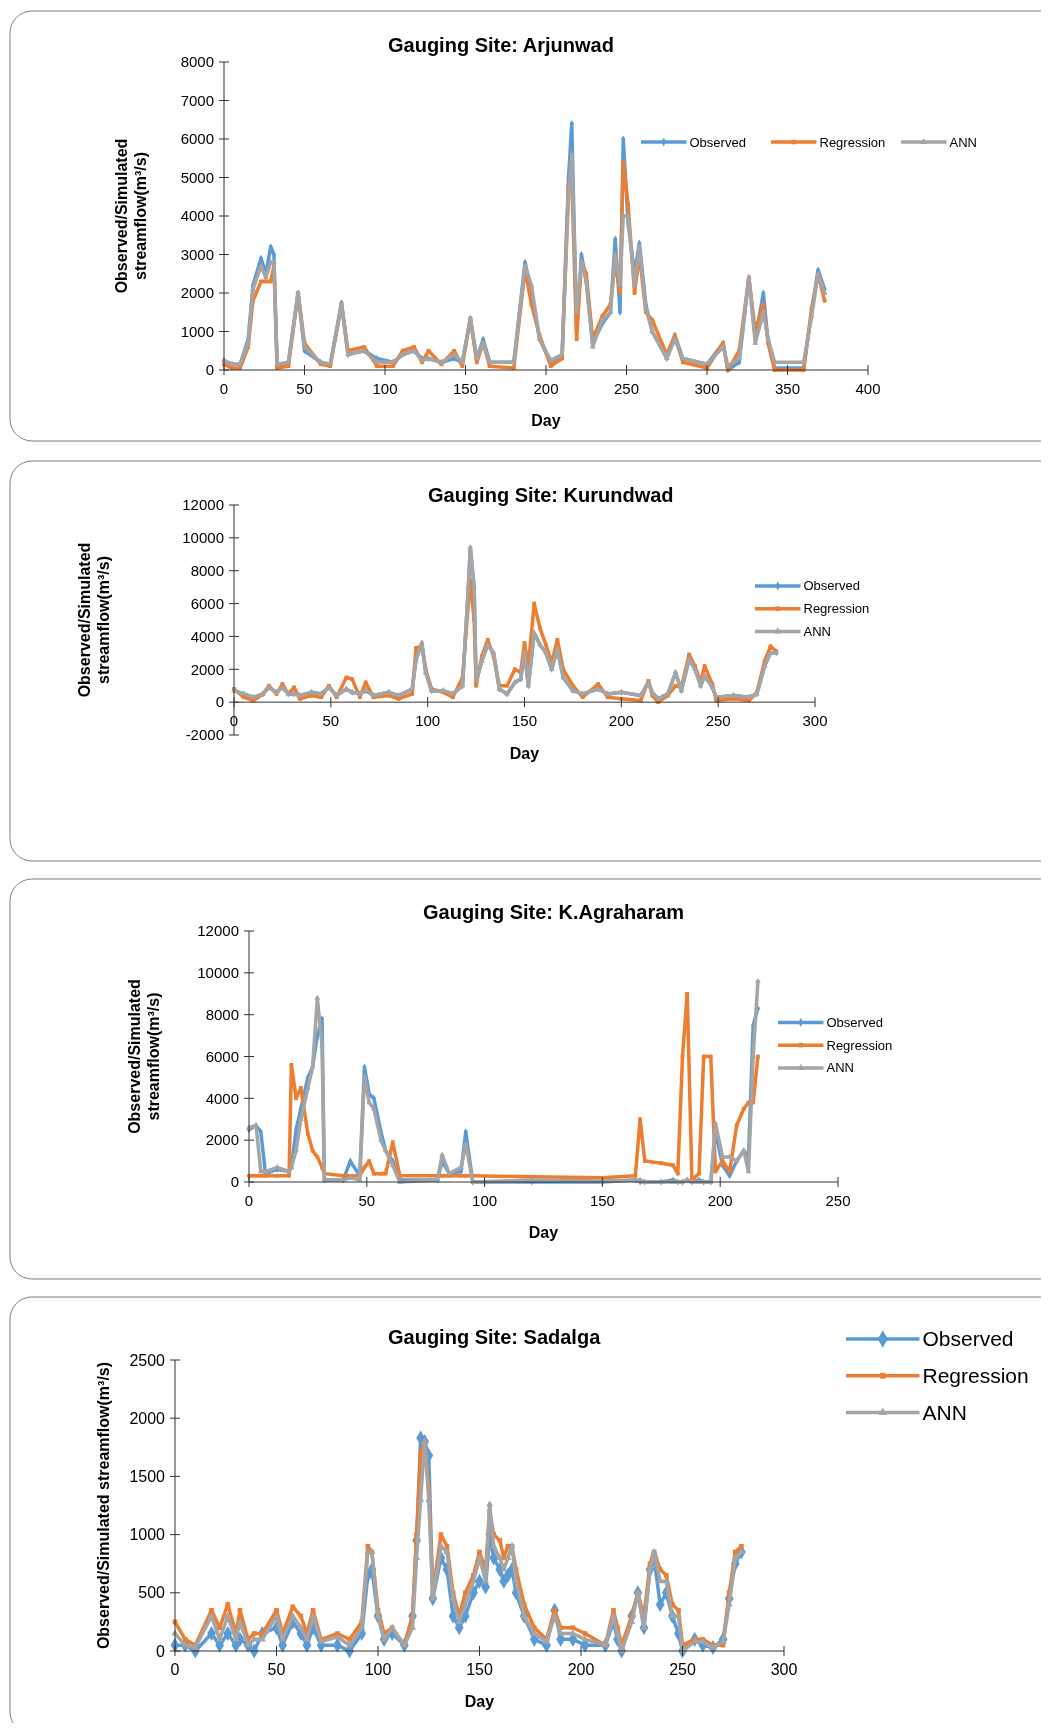  What do you see at coordinates (787, 388) in the screenshot?
I see `x-tick-label: 350` at bounding box center [787, 388].